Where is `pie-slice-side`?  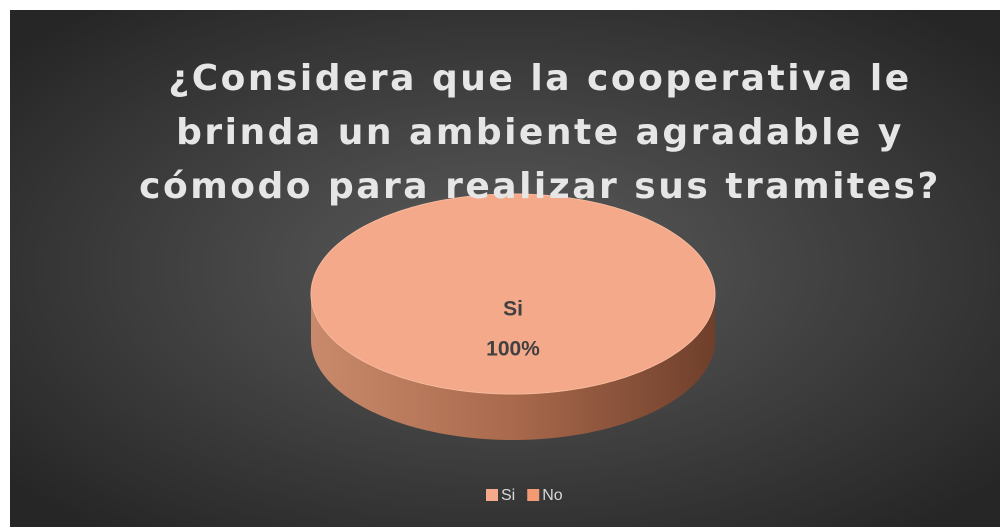
pie-slice-side is located at coordinates (513, 367).